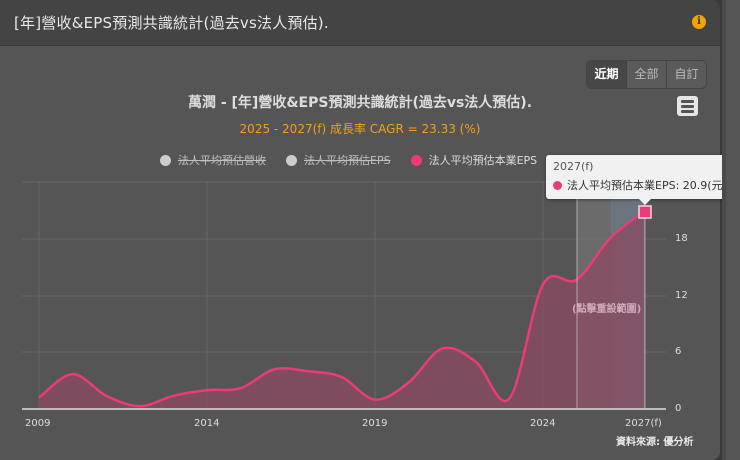 This screenshot has width=740, height=460. Describe the element at coordinates (647, 185) in the screenshot. I see `tooltip-value: 法人平均預估本業EPS: 20.9(元)` at that location.